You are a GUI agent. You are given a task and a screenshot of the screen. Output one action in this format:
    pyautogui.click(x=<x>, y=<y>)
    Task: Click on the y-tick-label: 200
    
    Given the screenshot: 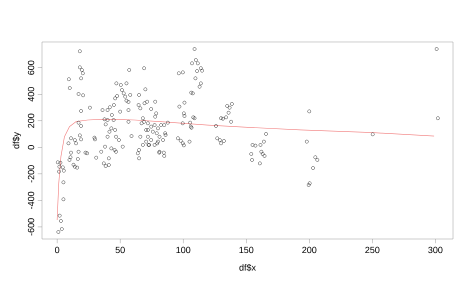 What is the action you would take?
    pyautogui.click(x=31, y=121)
    